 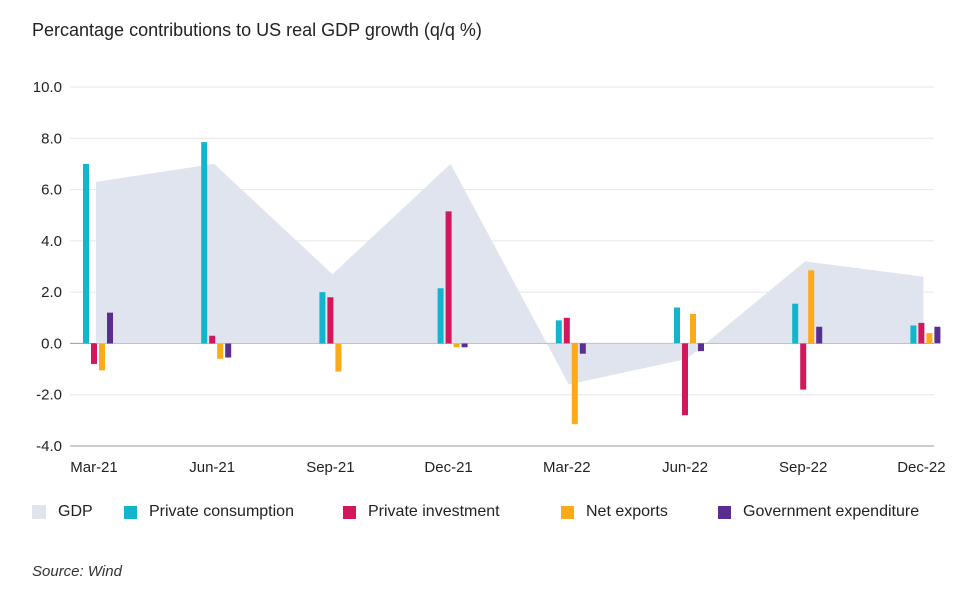 I want to click on legend-label-government-expenditure: Government expenditure, so click(x=831, y=511).